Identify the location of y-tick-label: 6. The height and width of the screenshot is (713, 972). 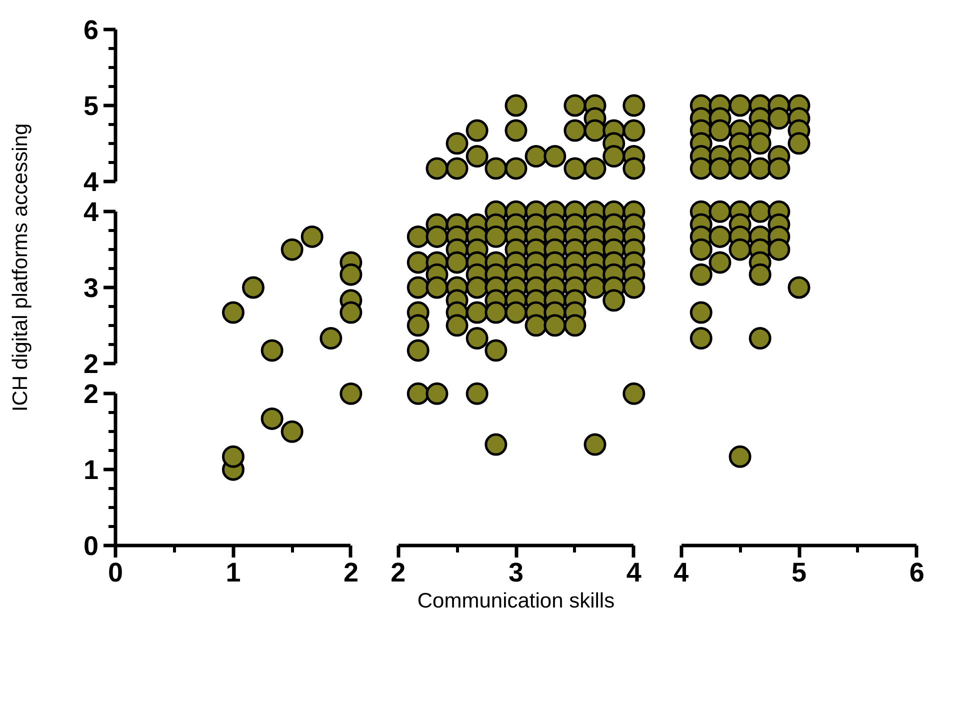
(91, 30).